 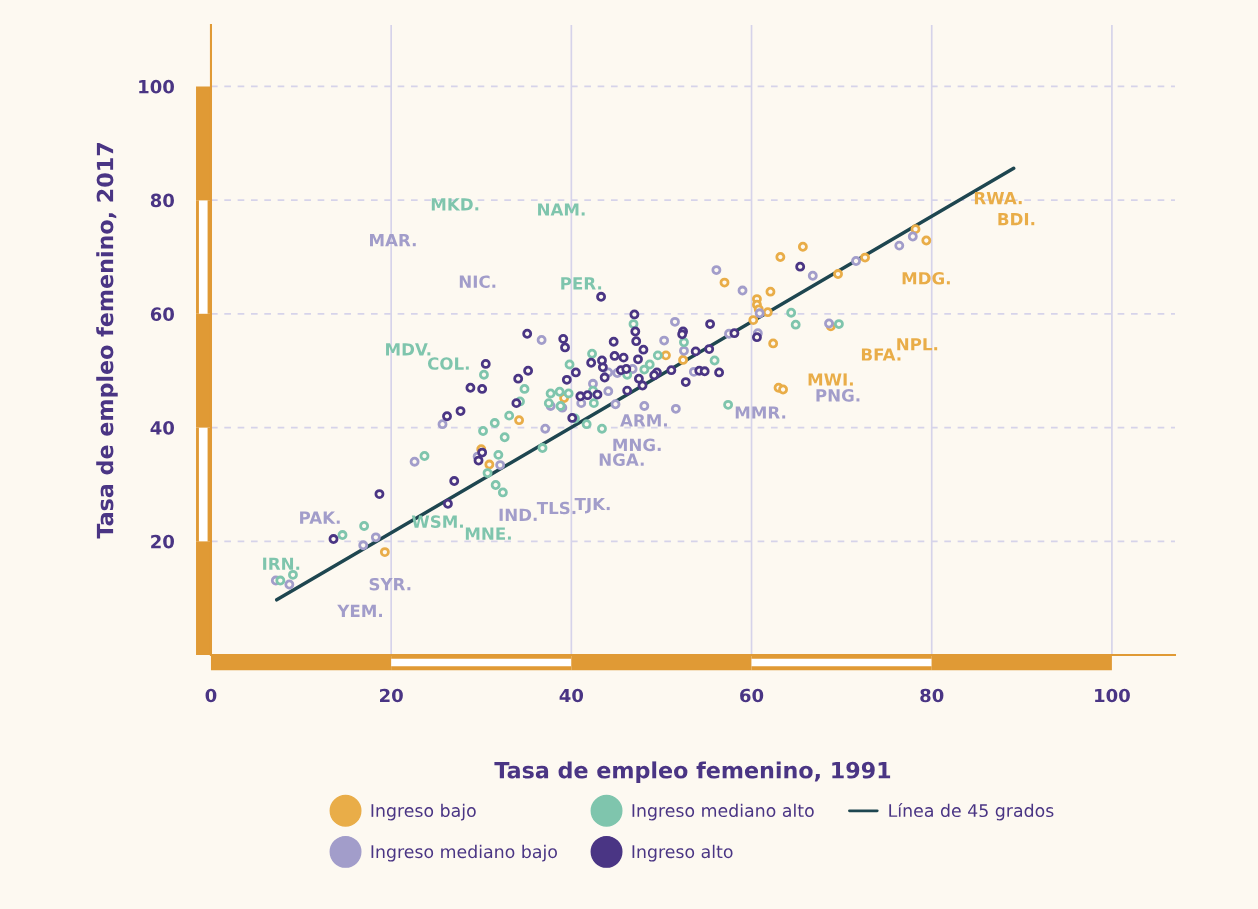 What do you see at coordinates (162, 541) in the screenshot?
I see `y-tick-label: 20` at bounding box center [162, 541].